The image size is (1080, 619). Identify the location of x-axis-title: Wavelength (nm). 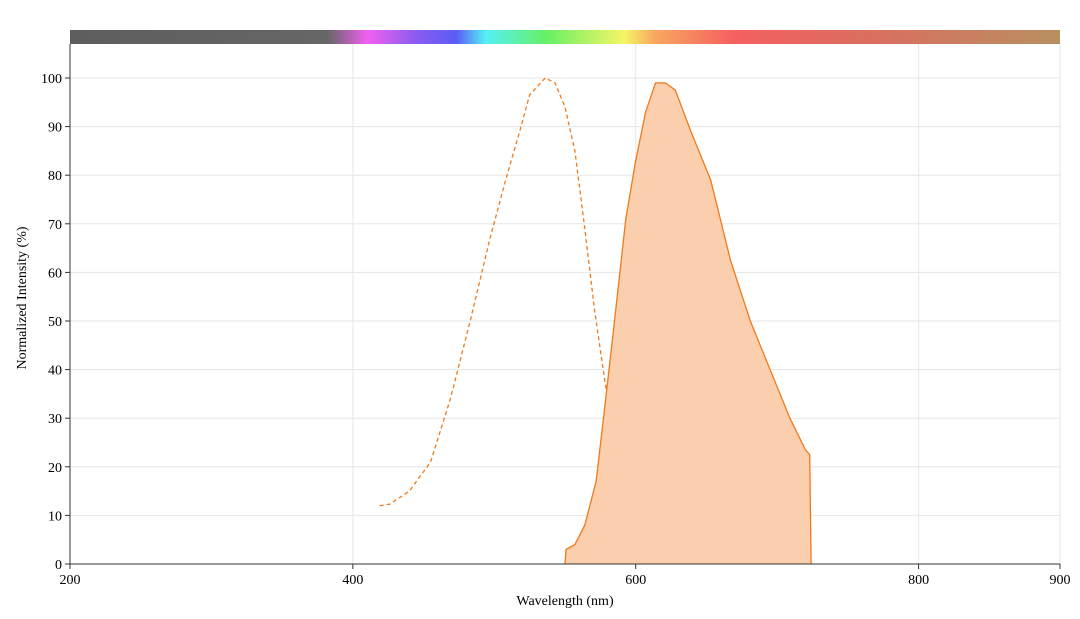
(565, 601).